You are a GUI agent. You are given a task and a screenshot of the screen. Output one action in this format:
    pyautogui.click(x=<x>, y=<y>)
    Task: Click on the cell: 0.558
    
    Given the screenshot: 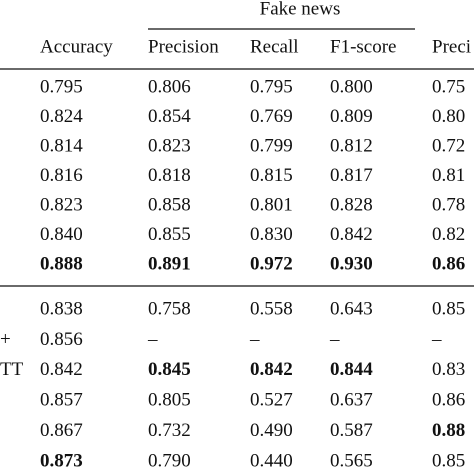 What is the action you would take?
    pyautogui.click(x=271, y=308)
    